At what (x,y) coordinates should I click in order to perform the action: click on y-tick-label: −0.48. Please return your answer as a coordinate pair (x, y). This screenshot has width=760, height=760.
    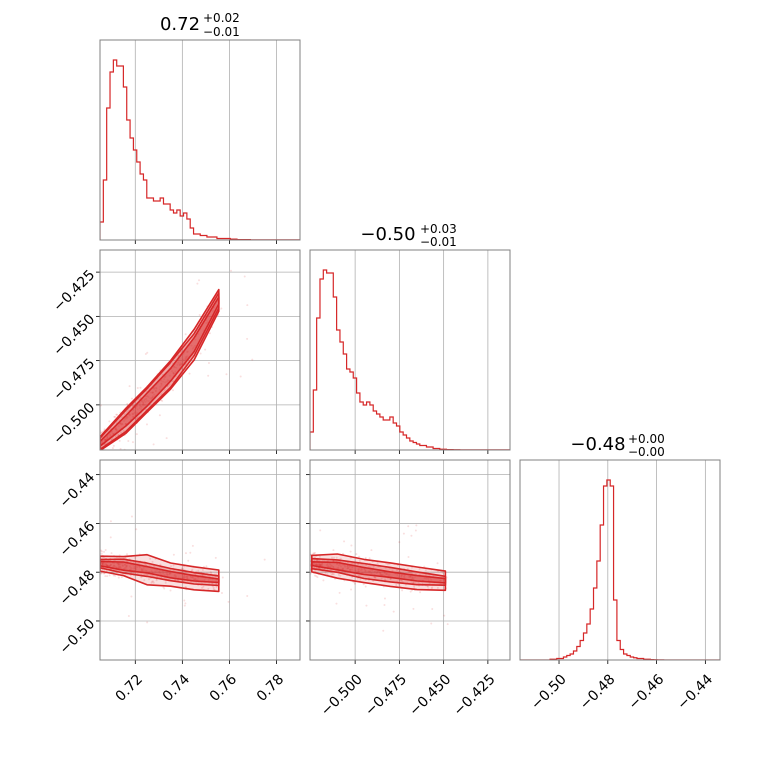
    Looking at the image, I should click on (78, 588).